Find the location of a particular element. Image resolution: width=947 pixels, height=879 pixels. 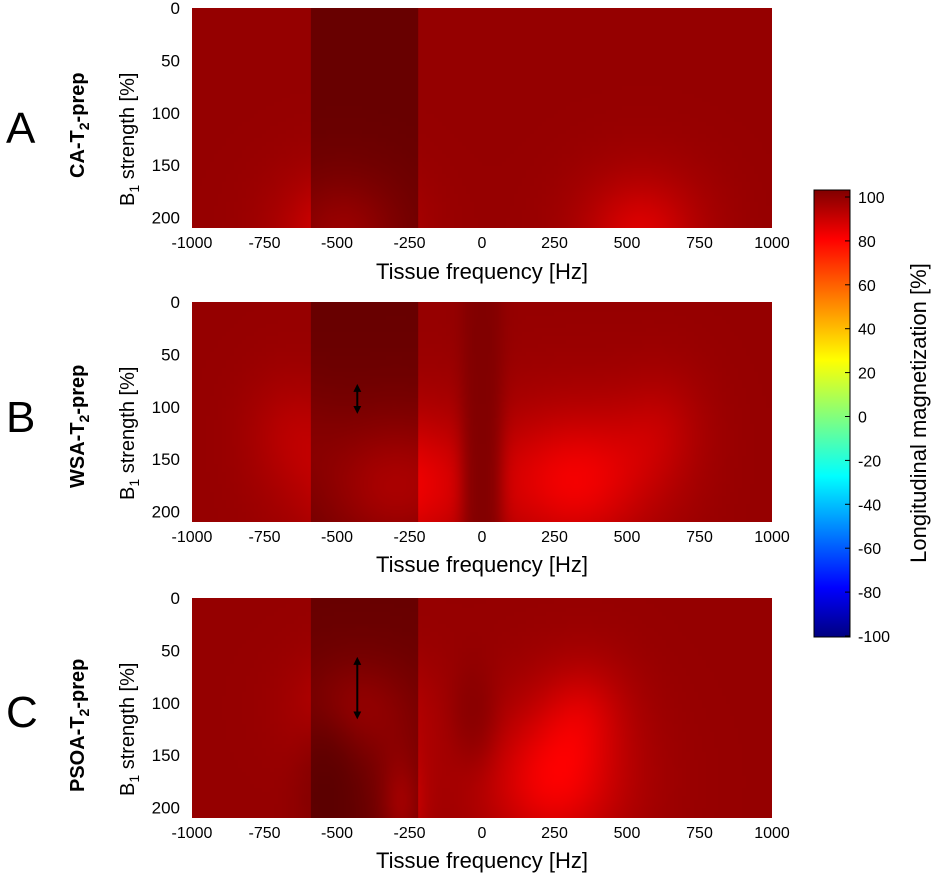

colorbar-tick-label: 40 is located at coordinates (867, 330).